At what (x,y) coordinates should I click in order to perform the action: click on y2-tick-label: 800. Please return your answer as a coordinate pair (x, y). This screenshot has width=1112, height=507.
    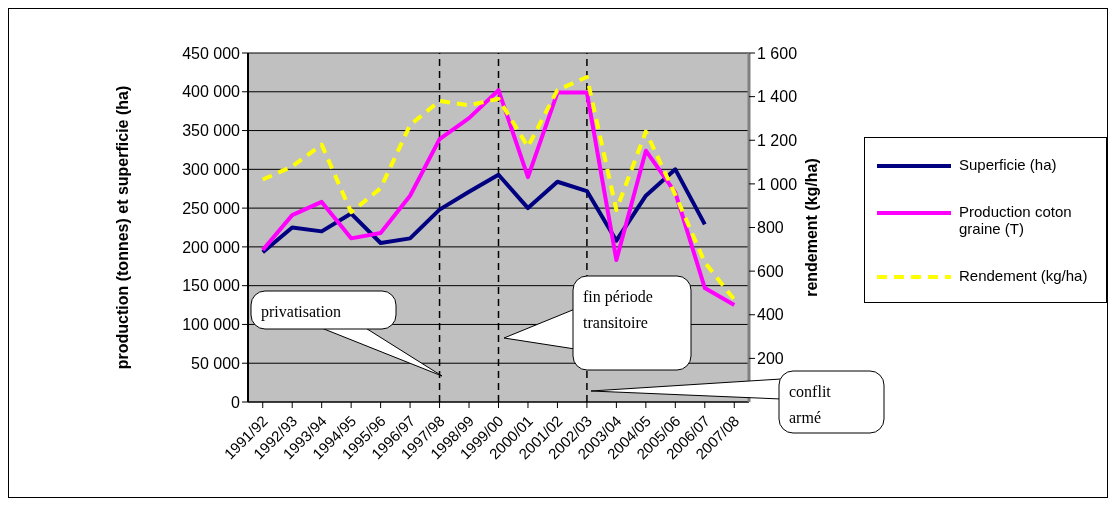
    Looking at the image, I should click on (770, 228).